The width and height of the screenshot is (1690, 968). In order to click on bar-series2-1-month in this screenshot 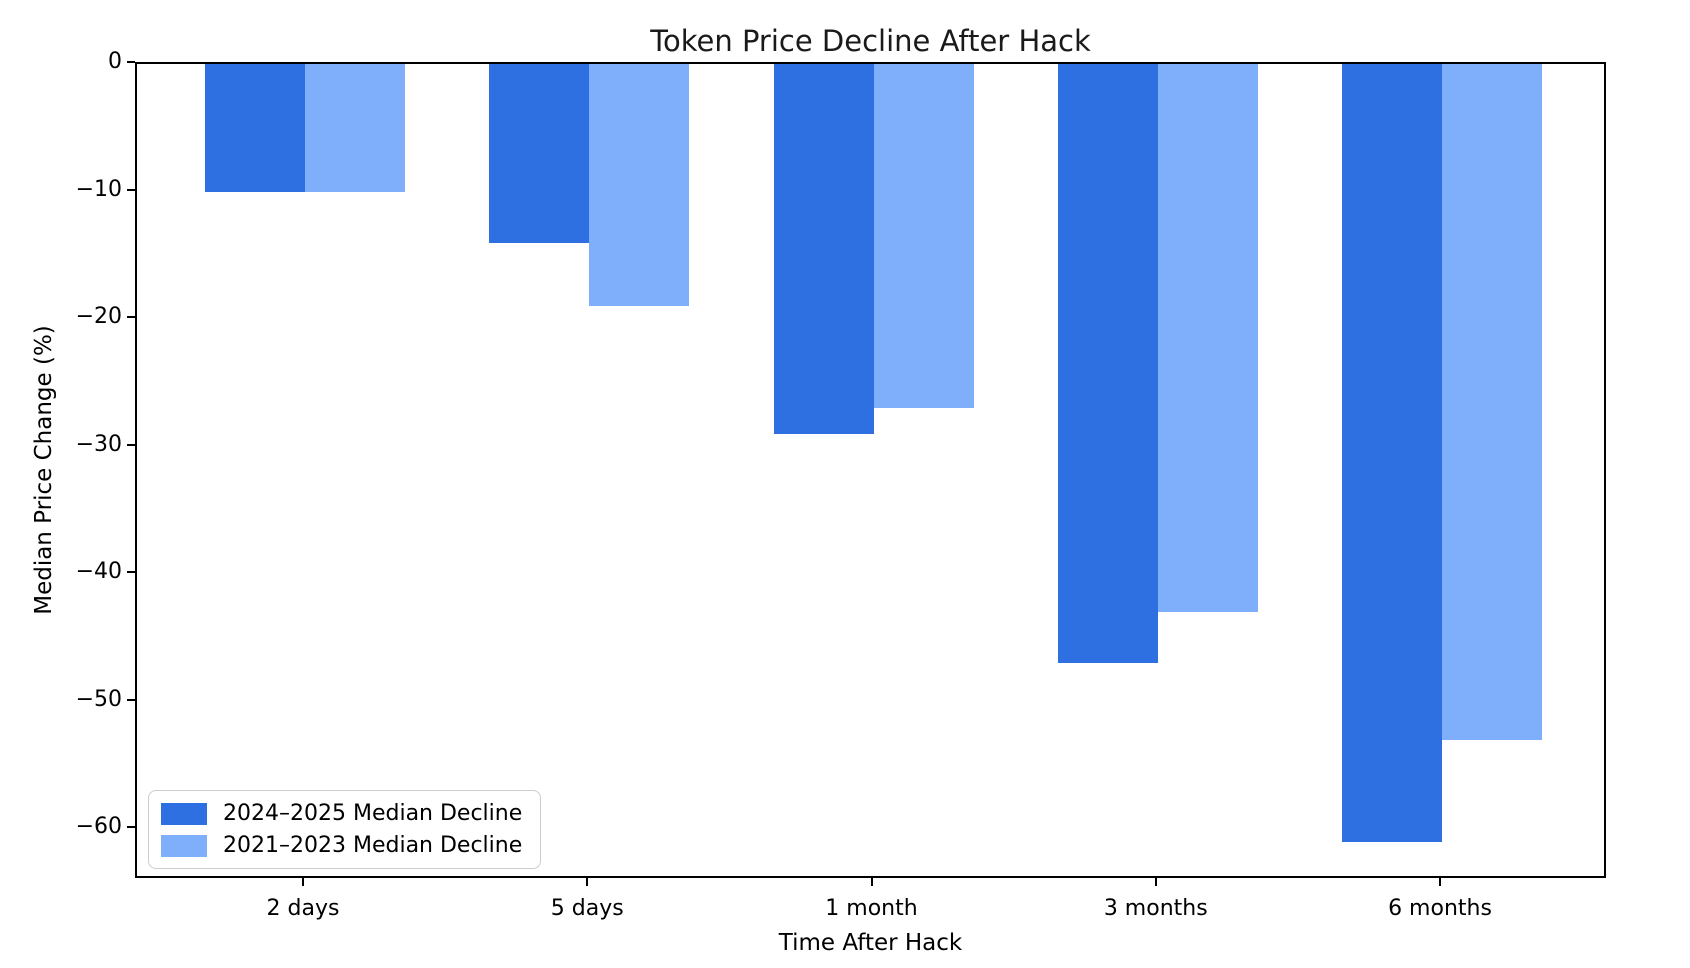, I will do `click(923, 236)`.